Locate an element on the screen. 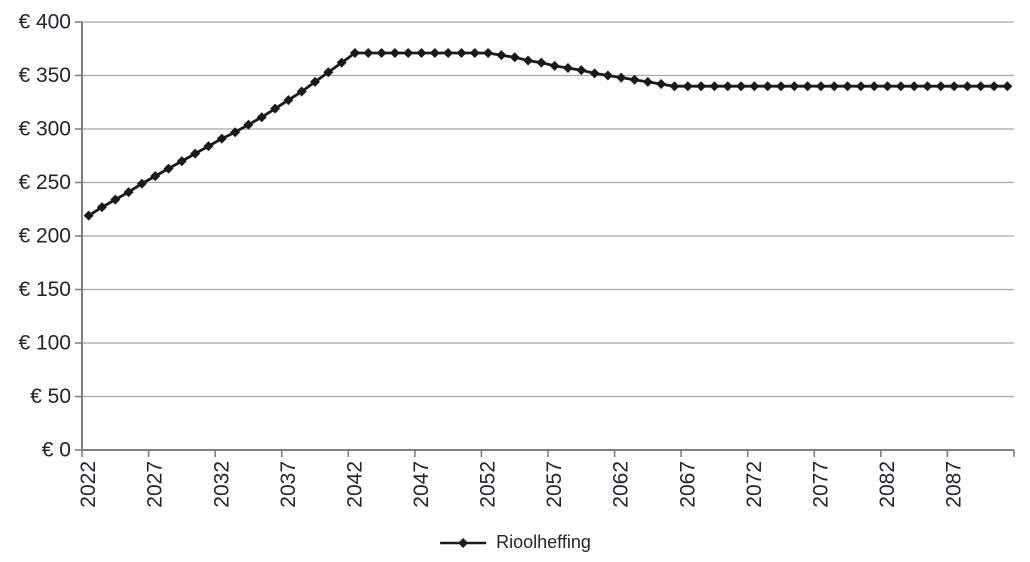 The height and width of the screenshot is (562, 1030). x-axis-label: 2077 is located at coordinates (820, 484).